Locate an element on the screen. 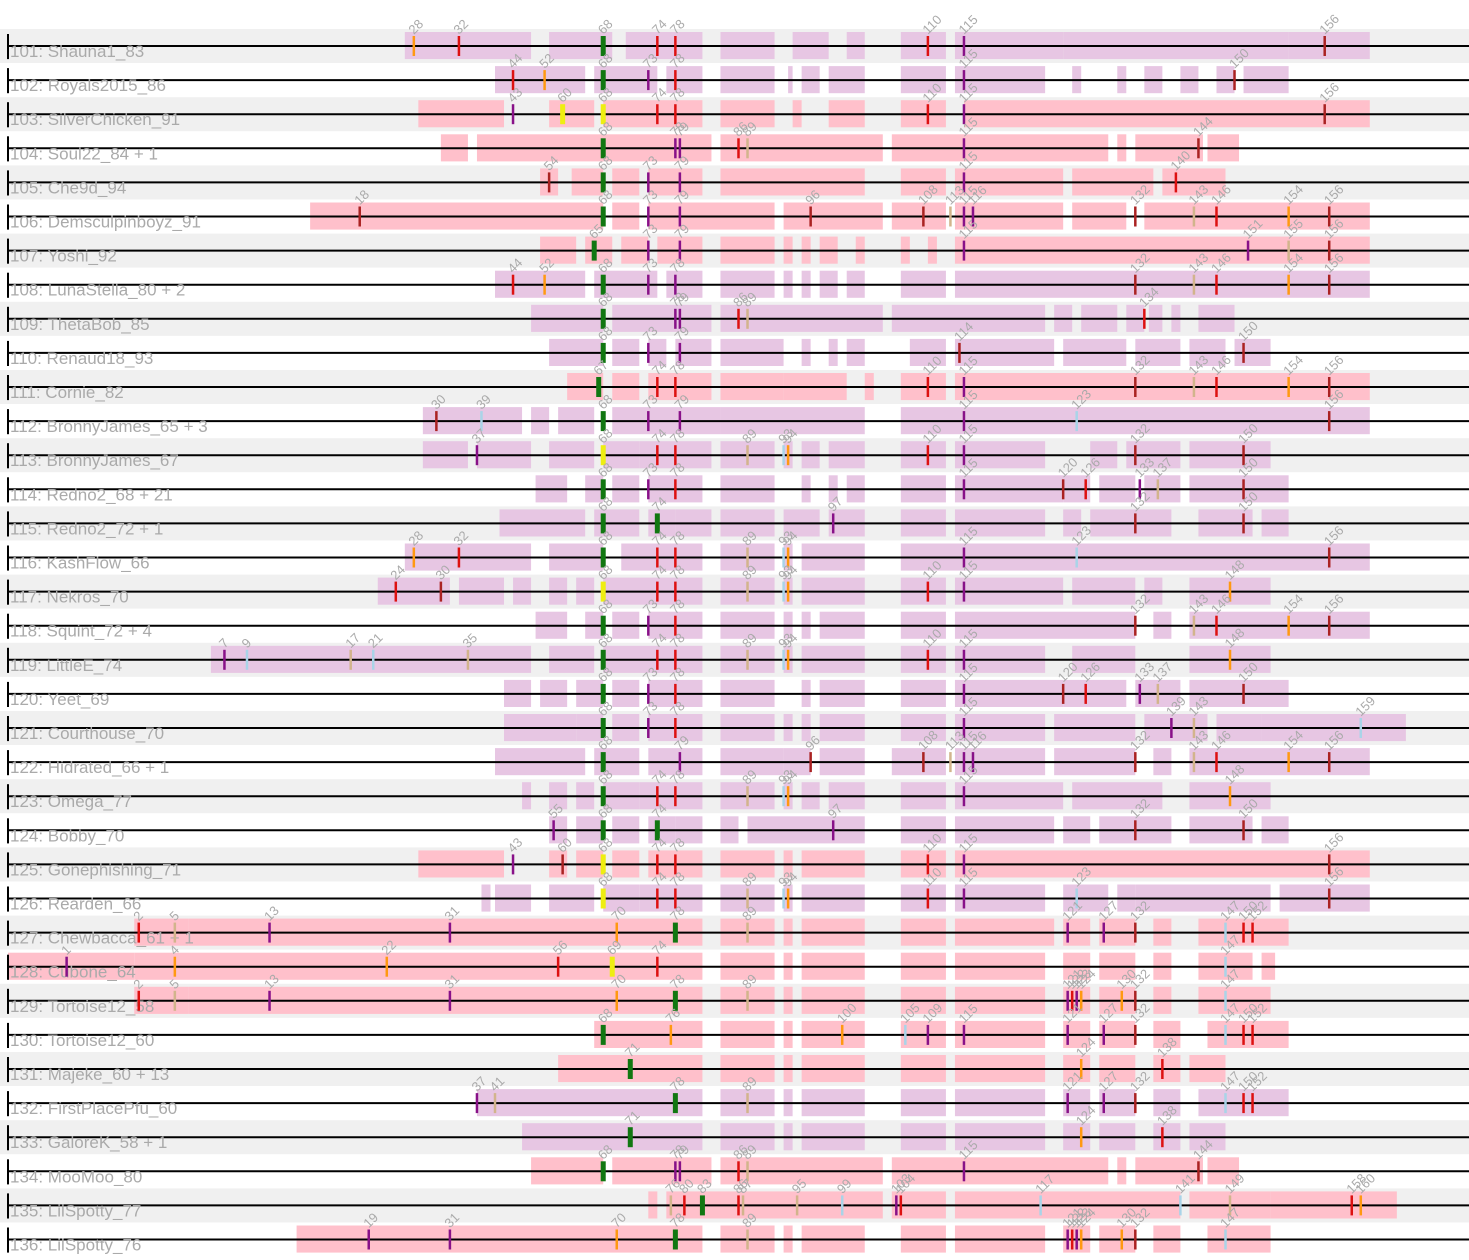  track-label: 103: SilverChicken_91 is located at coordinates (95, 119).